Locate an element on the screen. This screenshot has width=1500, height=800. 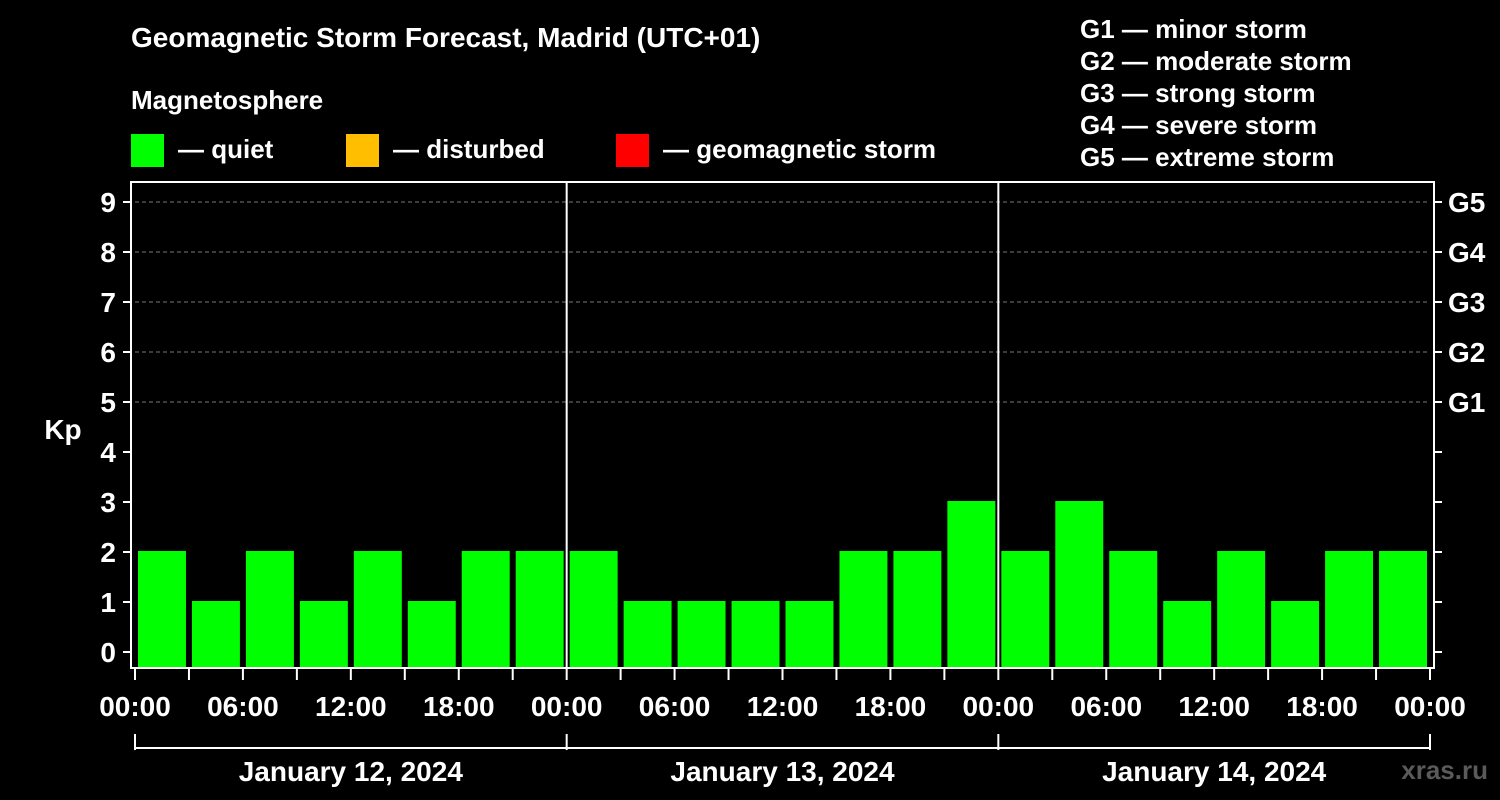
storm-level-tick-label: G2 is located at coordinates (1466, 352).